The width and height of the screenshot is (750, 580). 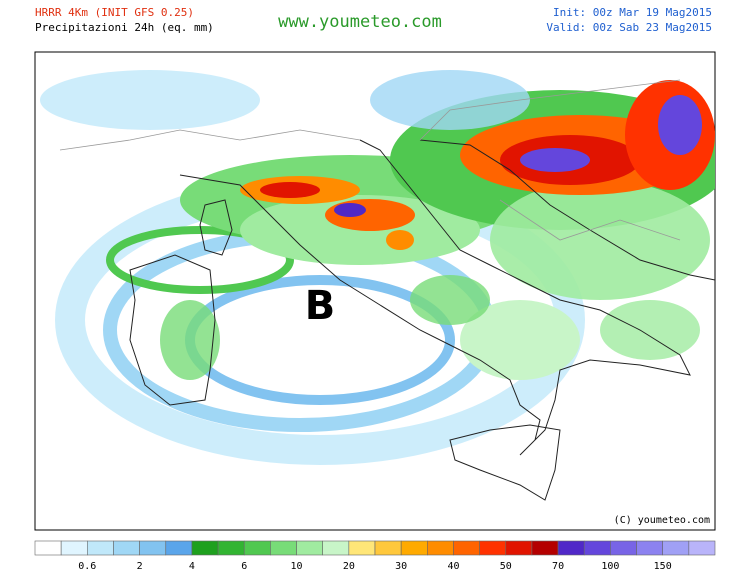 I want to click on colorbar-label: 30, so click(x=401, y=566).